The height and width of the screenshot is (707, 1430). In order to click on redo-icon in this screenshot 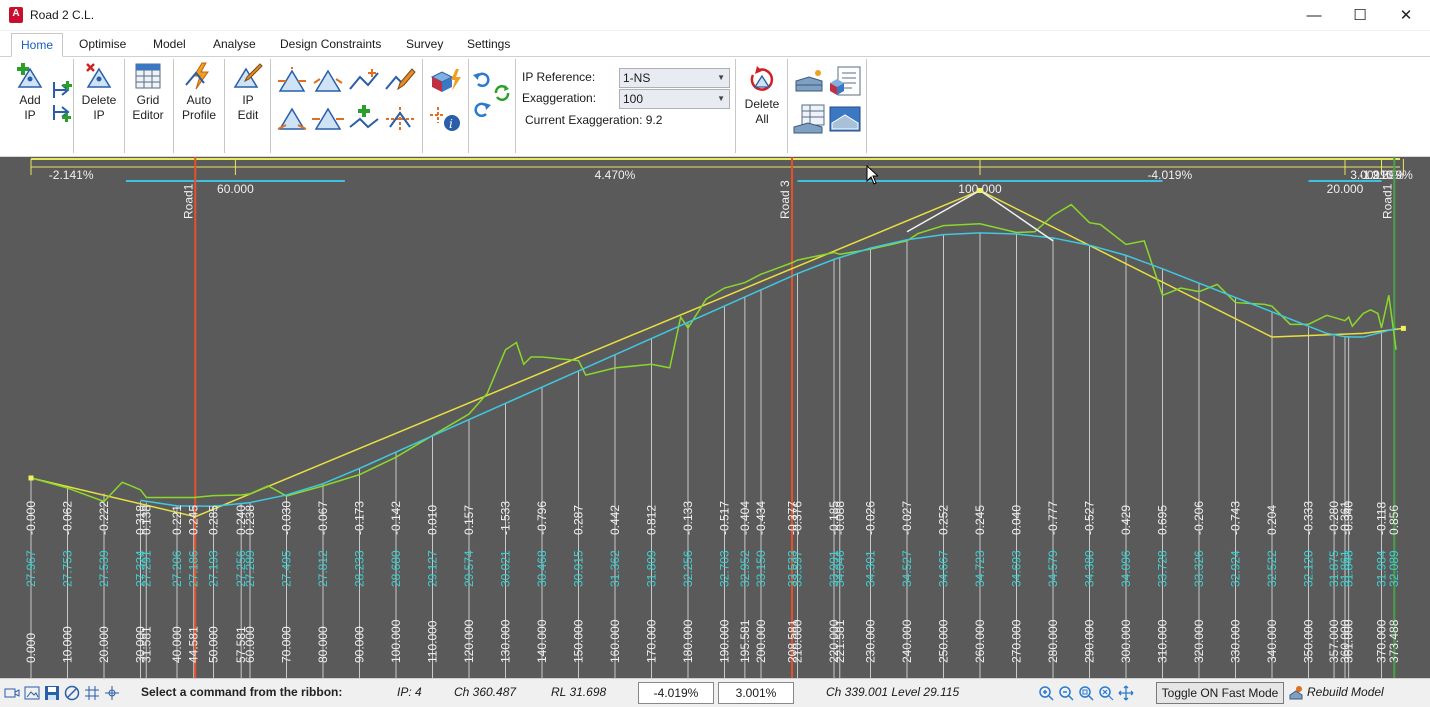, I will do `click(482, 109)`.